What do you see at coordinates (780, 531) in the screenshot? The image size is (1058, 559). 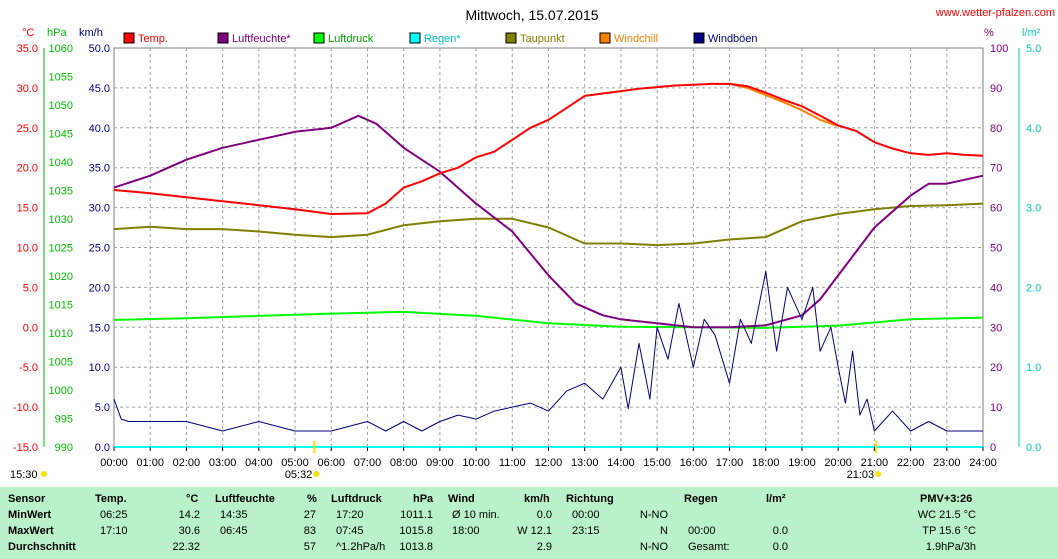 I see `cell-rain-val: 0.0` at bounding box center [780, 531].